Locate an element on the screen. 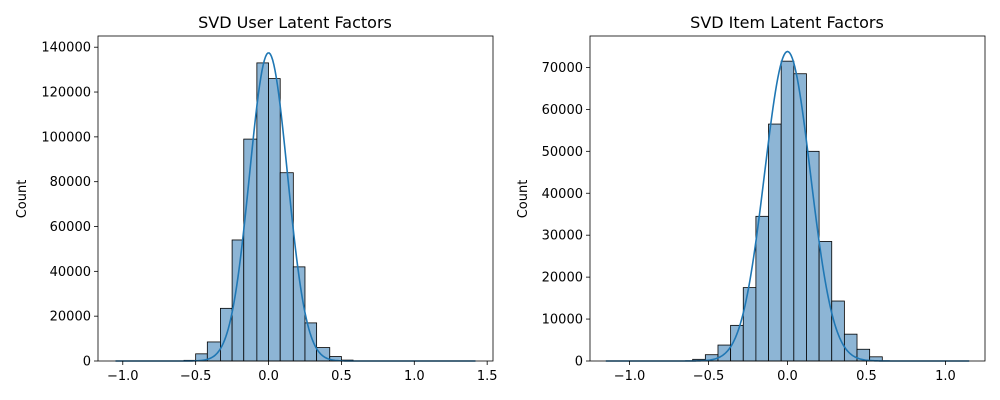  chart-title: SVD User Latent Factors is located at coordinates (295, 22).